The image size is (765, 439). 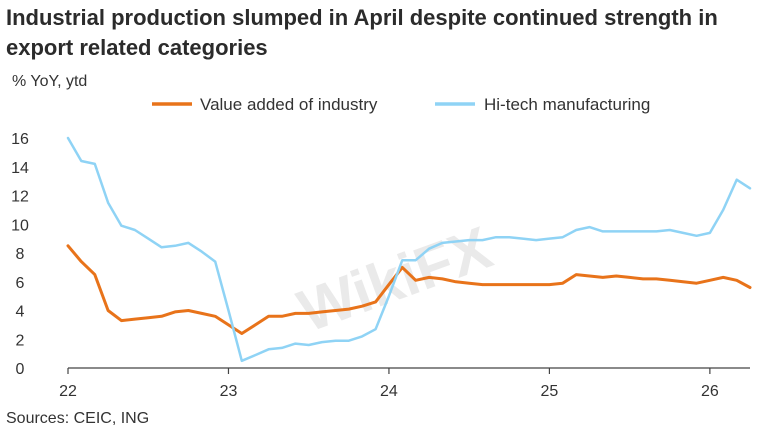 I want to click on y-tick-label: 6, so click(x=20, y=283).